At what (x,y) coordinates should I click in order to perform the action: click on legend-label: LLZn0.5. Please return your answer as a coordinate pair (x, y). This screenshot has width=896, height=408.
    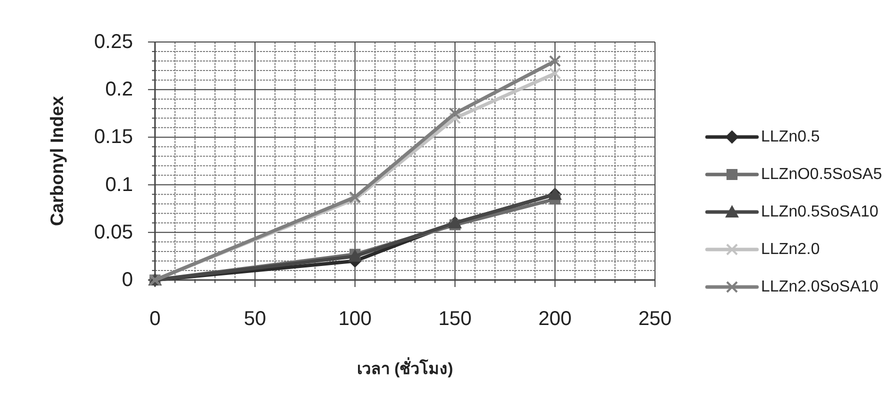
    Looking at the image, I should click on (790, 137).